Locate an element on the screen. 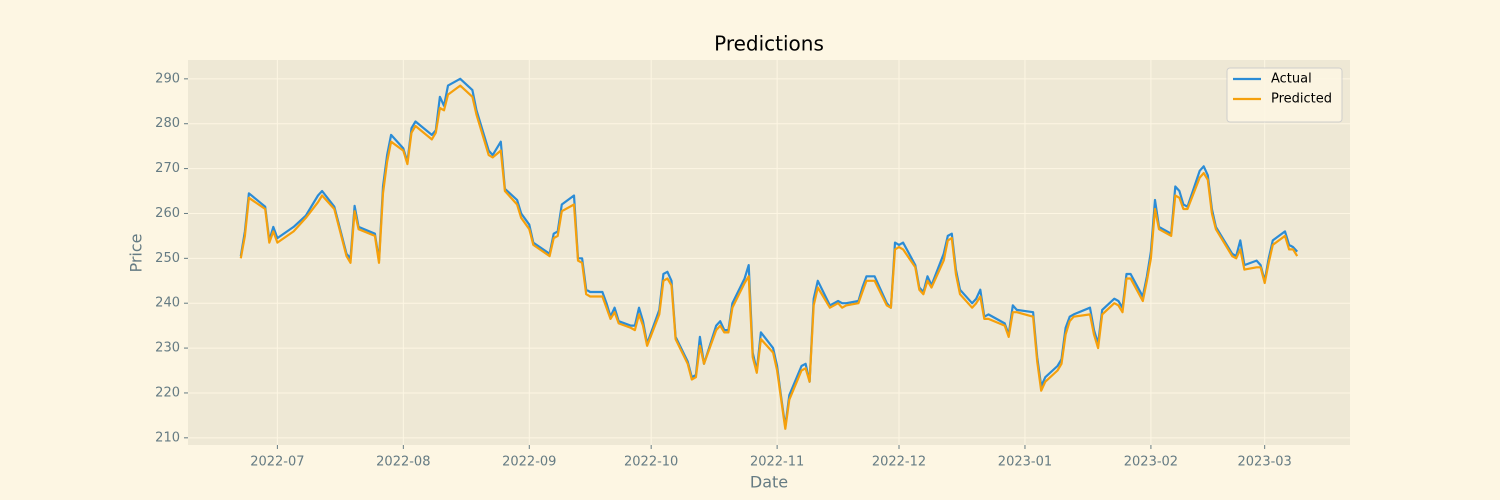  legend-box is located at coordinates (1284, 95).